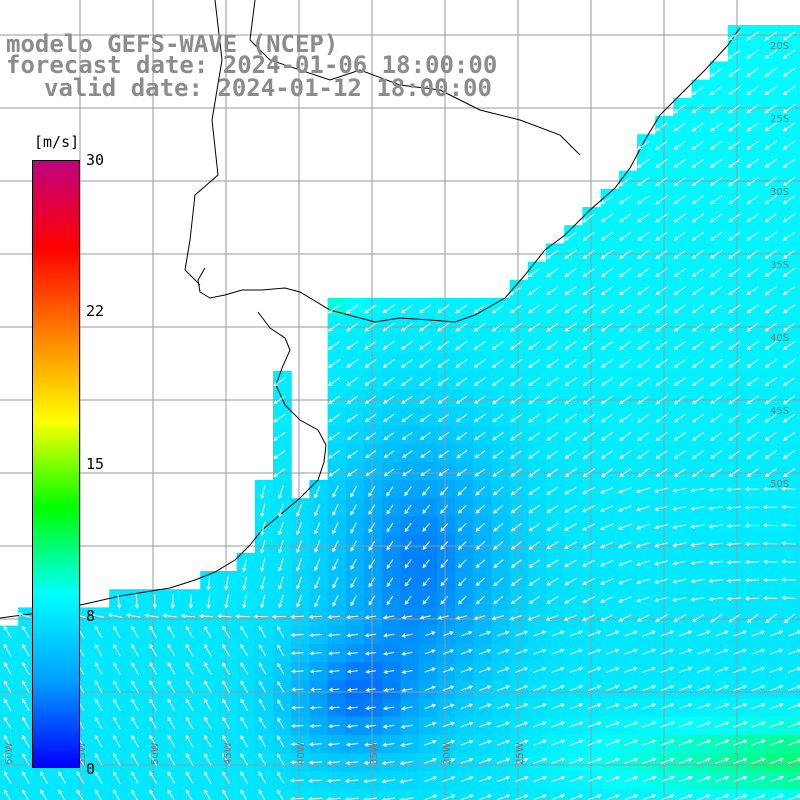 The width and height of the screenshot is (800, 800). What do you see at coordinates (779, 338) in the screenshot?
I see `latitude-label: 40S` at bounding box center [779, 338].